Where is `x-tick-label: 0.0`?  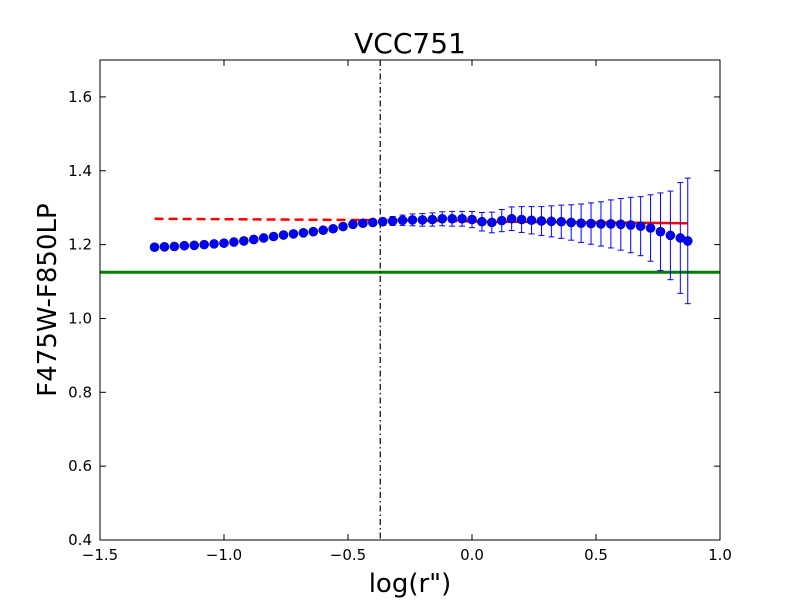 x-tick-label: 0.0 is located at coordinates (472, 555).